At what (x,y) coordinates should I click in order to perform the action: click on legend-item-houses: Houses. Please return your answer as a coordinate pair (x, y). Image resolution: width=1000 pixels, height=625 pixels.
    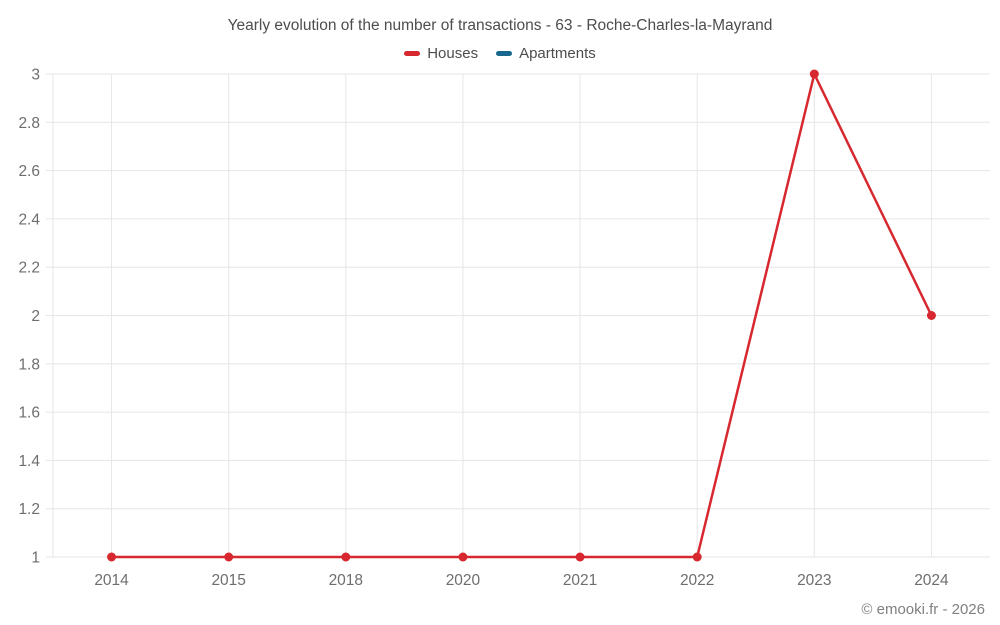
    Looking at the image, I should click on (441, 53).